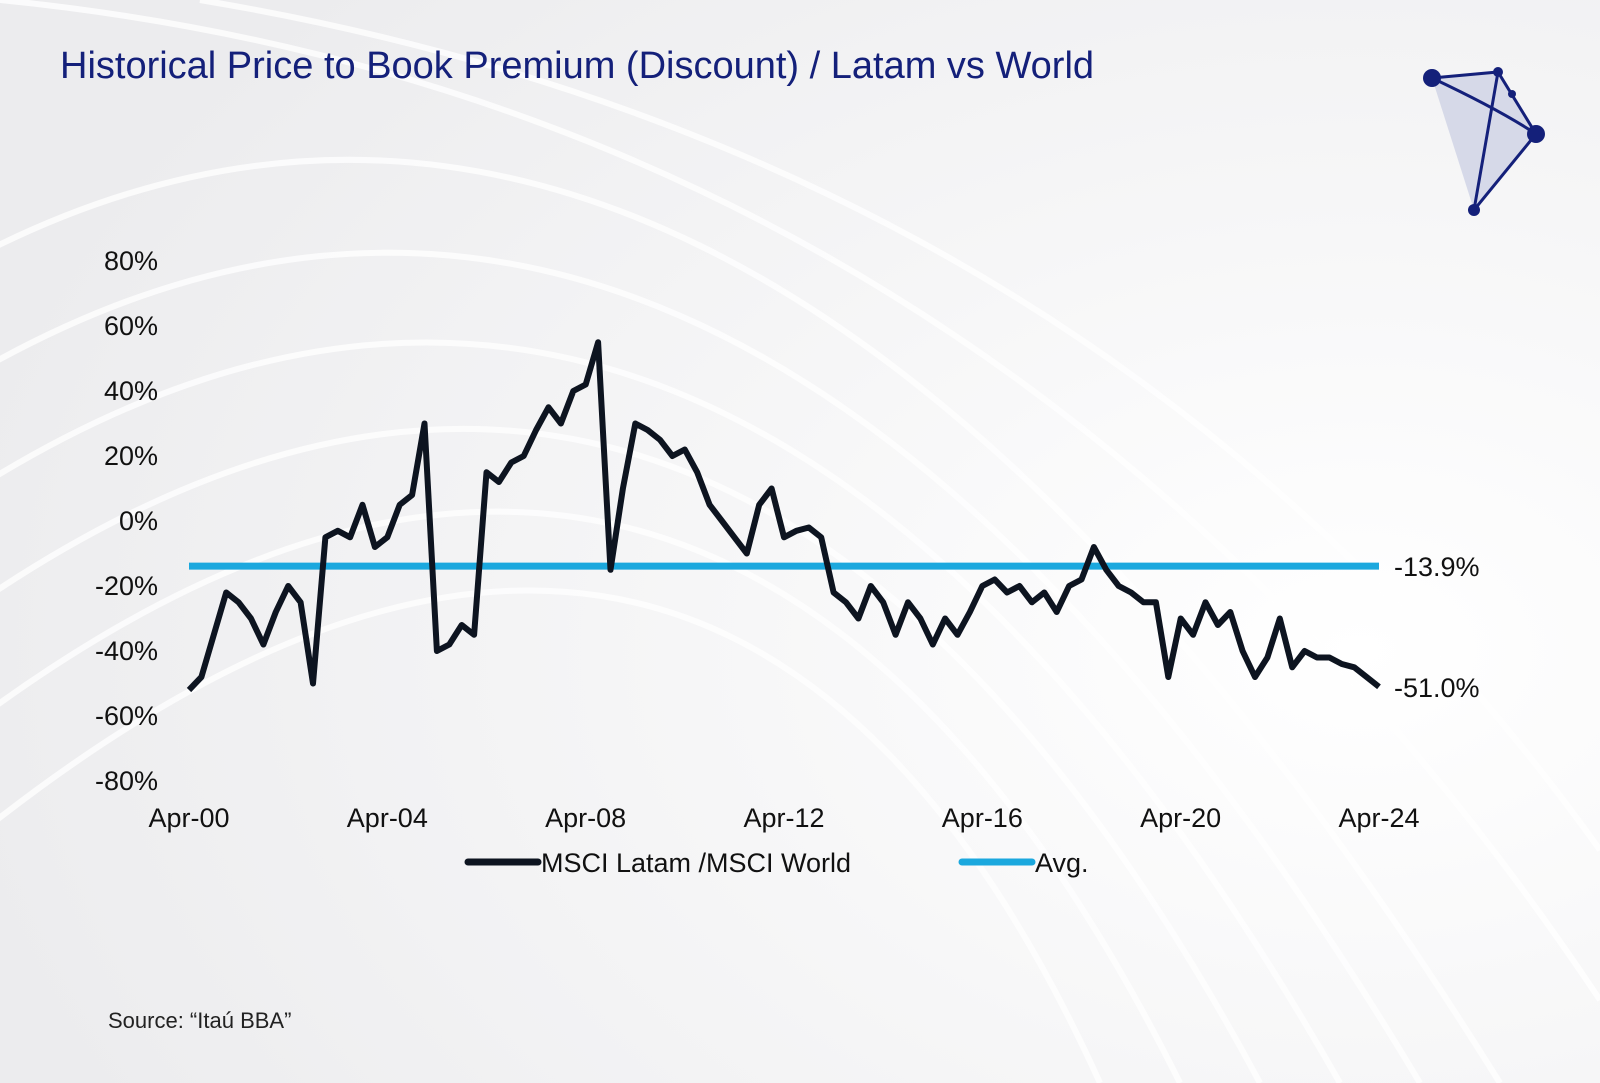 This screenshot has height=1083, width=1600. I want to click on x-tick-label: Apr-08, so click(585, 818).